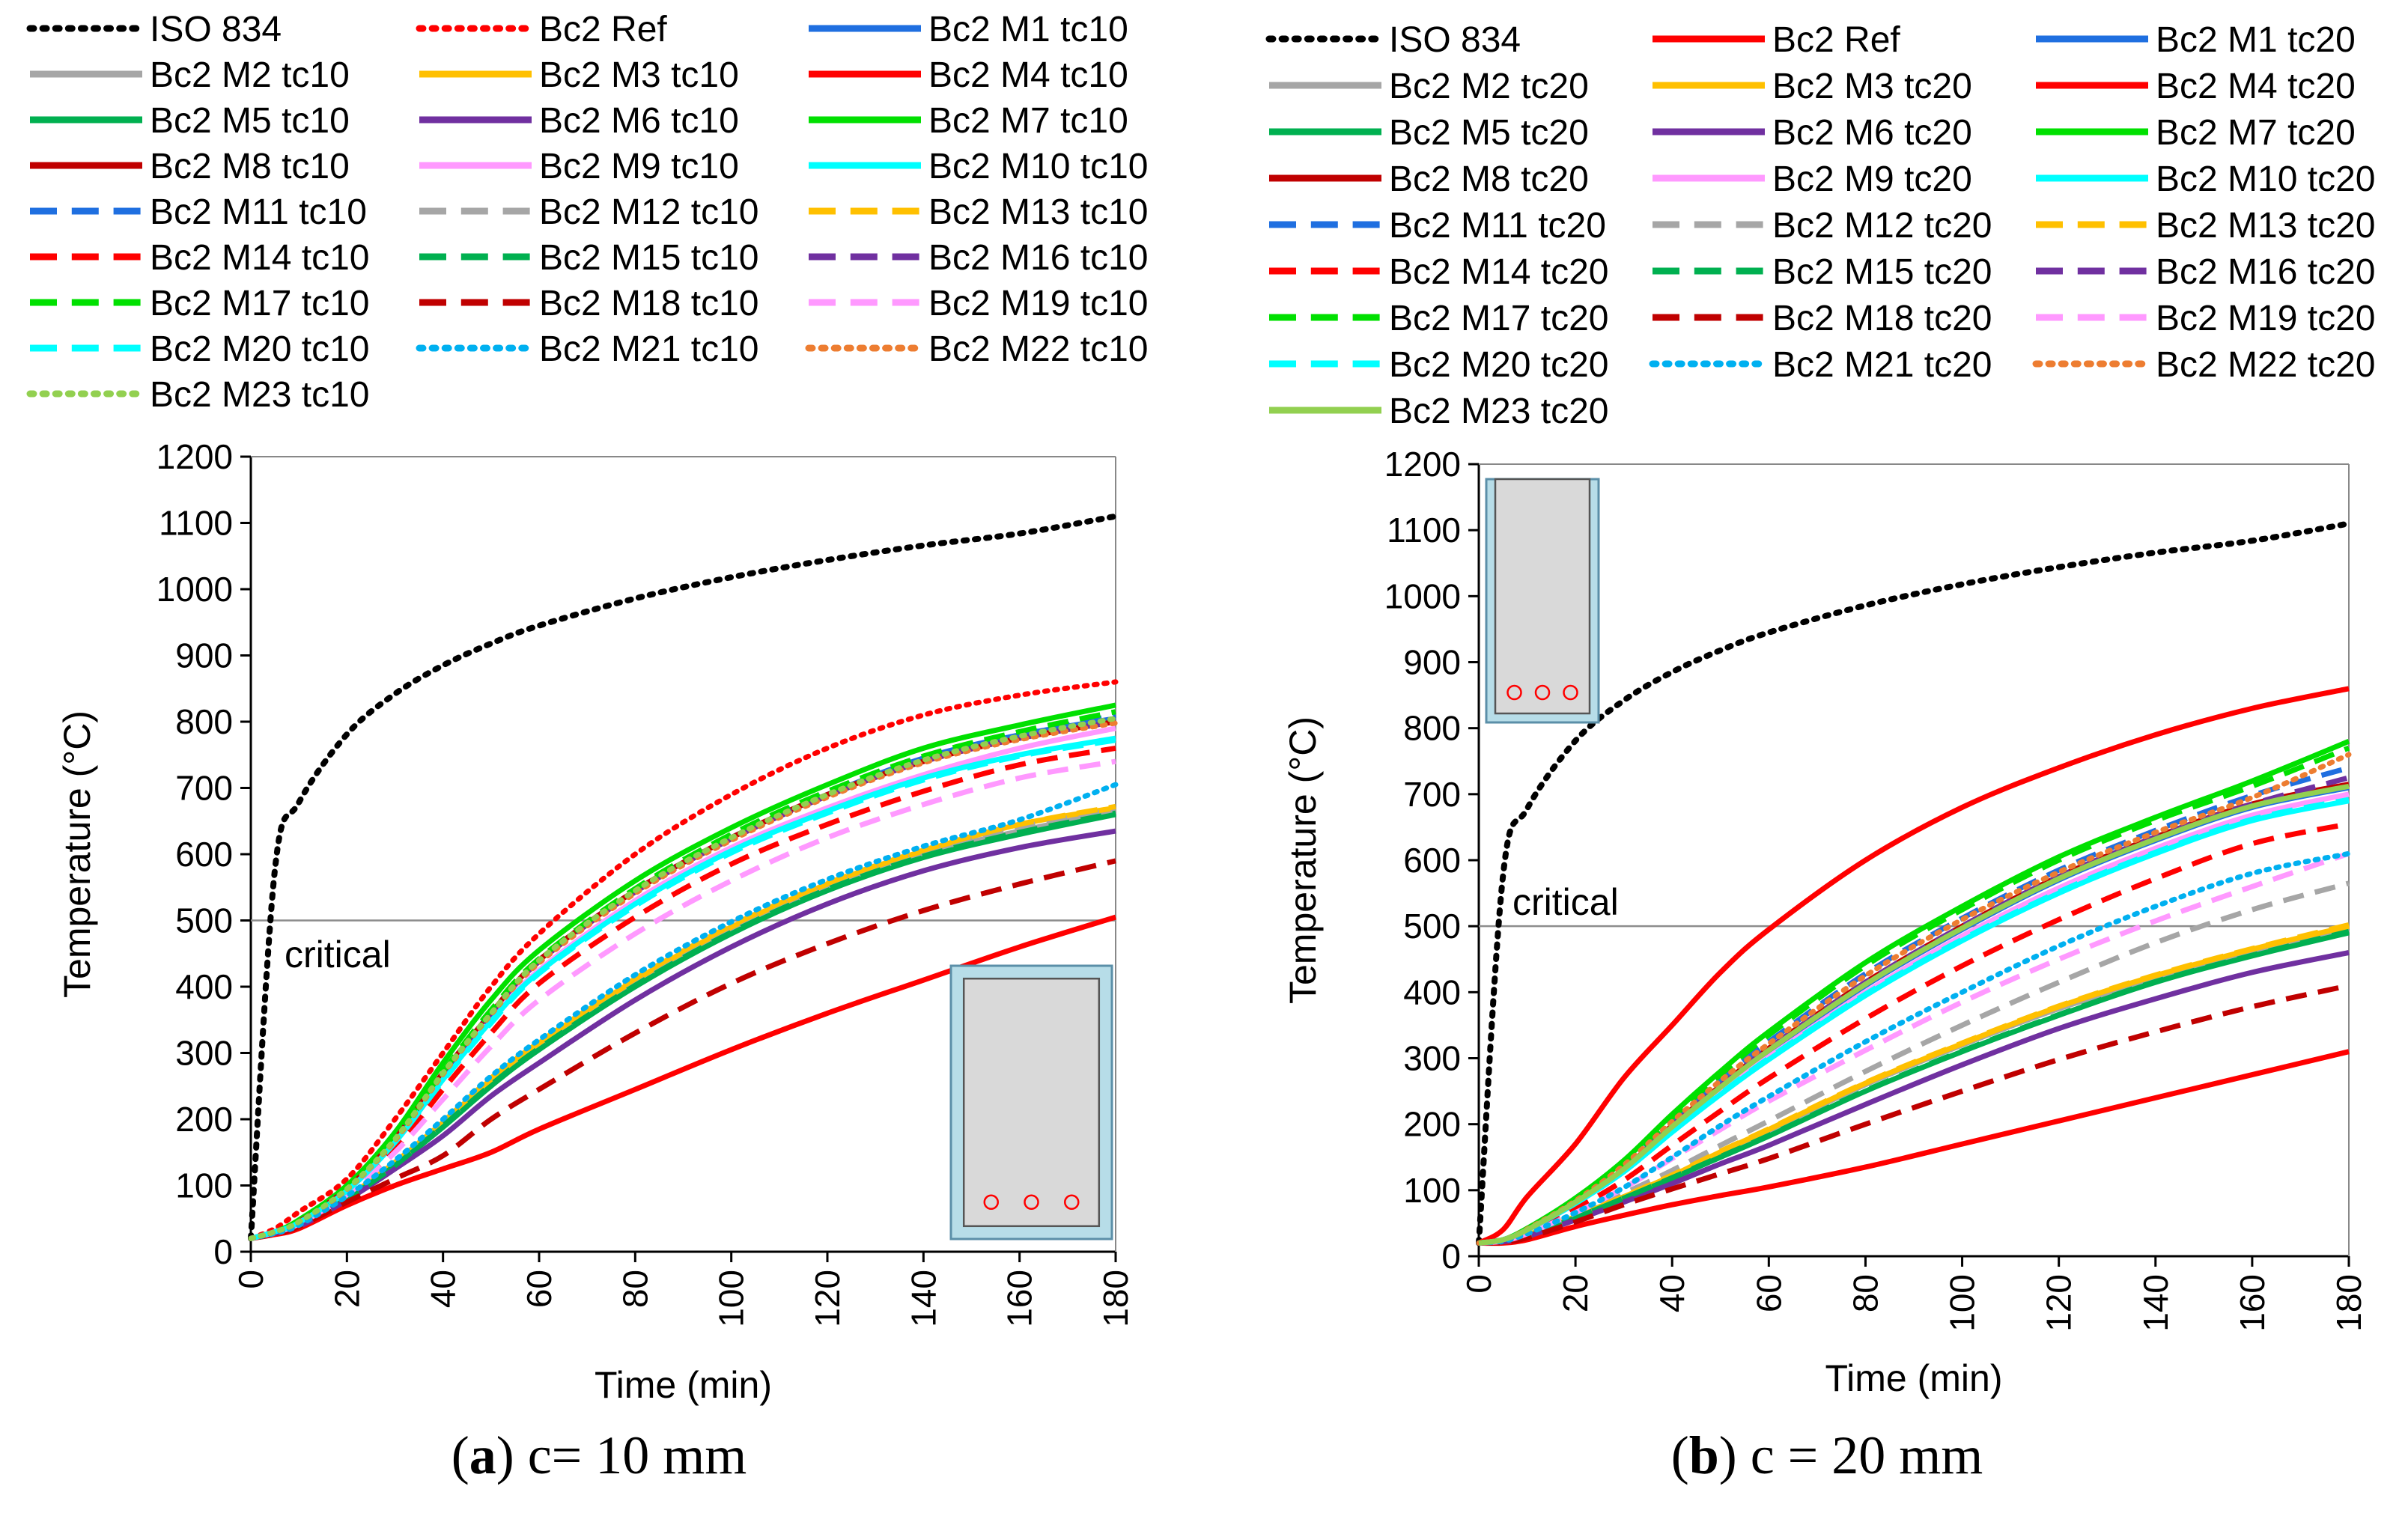 The height and width of the screenshot is (1513, 2408). Describe the element at coordinates (1498, 272) in the screenshot. I see `legend-label: Bc2 M14 tc20` at that location.